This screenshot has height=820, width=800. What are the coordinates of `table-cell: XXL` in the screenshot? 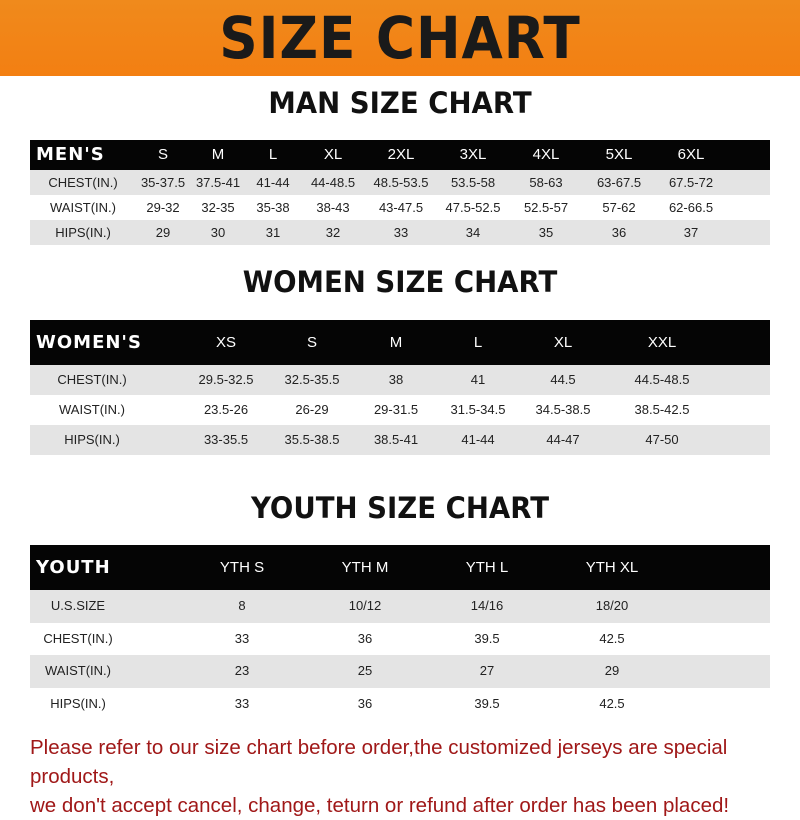 It's located at (662, 342).